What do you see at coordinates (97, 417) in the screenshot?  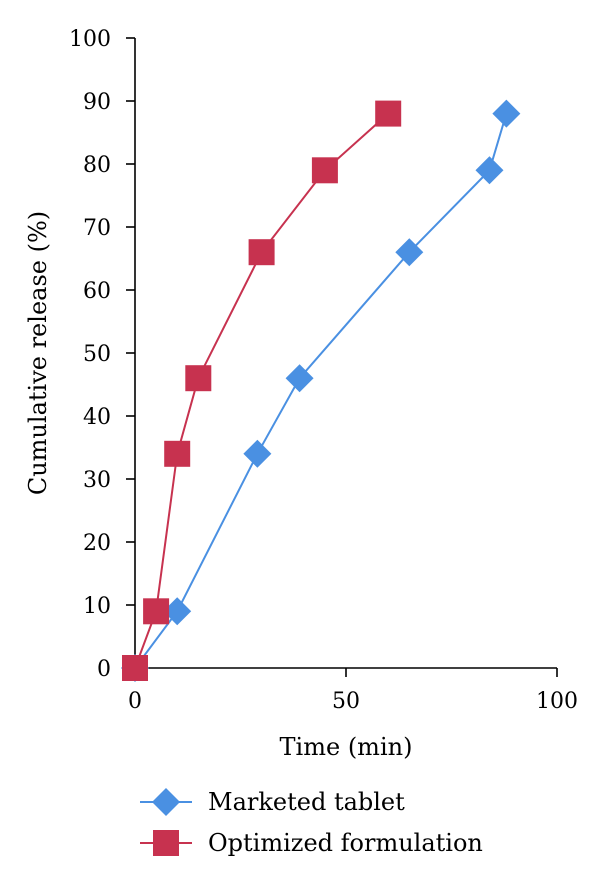 I see `y-tick-label: 40` at bounding box center [97, 417].